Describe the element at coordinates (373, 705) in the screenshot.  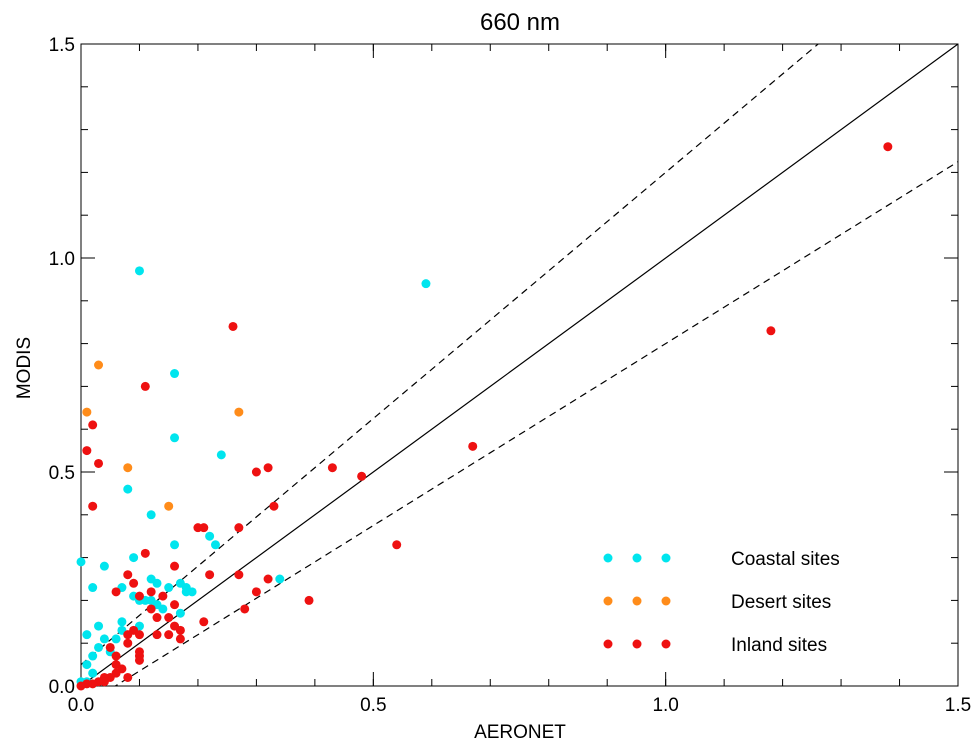
I see `x-tick-label: 0.5` at that location.